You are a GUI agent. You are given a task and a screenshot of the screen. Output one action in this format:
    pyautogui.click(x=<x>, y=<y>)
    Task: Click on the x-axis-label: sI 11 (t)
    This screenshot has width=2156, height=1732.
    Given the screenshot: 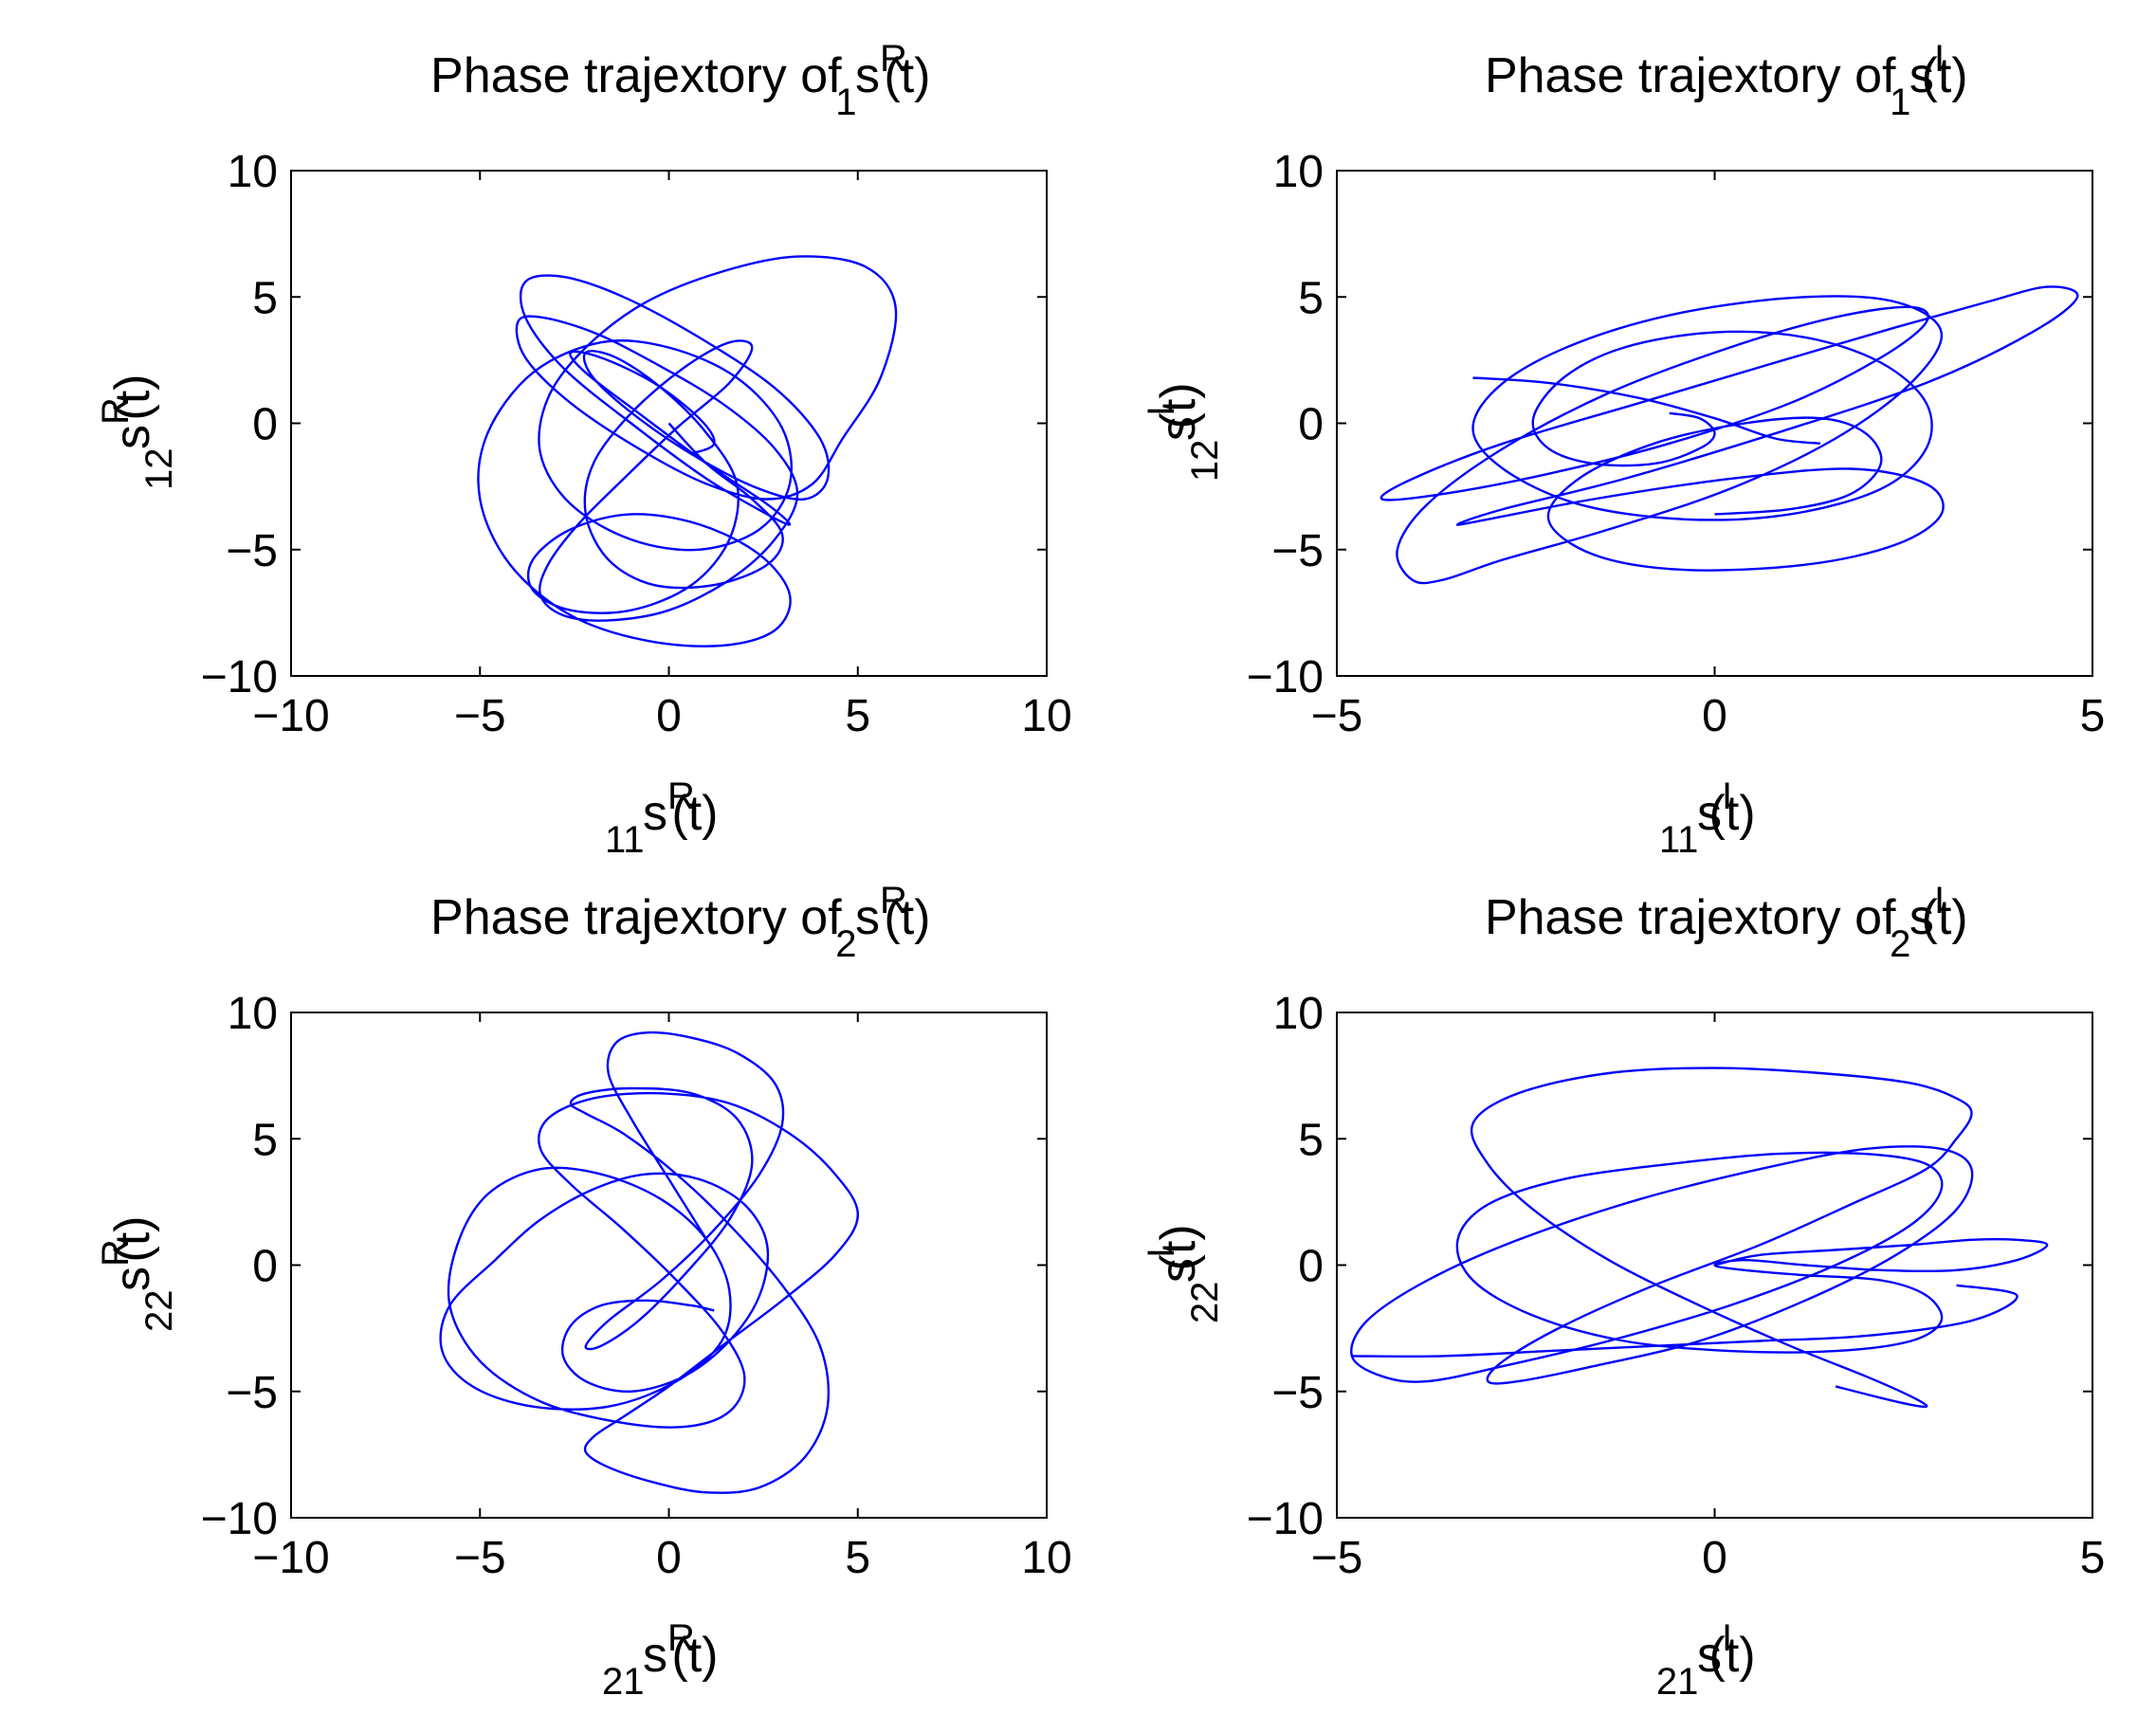 What is the action you would take?
    pyautogui.click(x=1707, y=818)
    